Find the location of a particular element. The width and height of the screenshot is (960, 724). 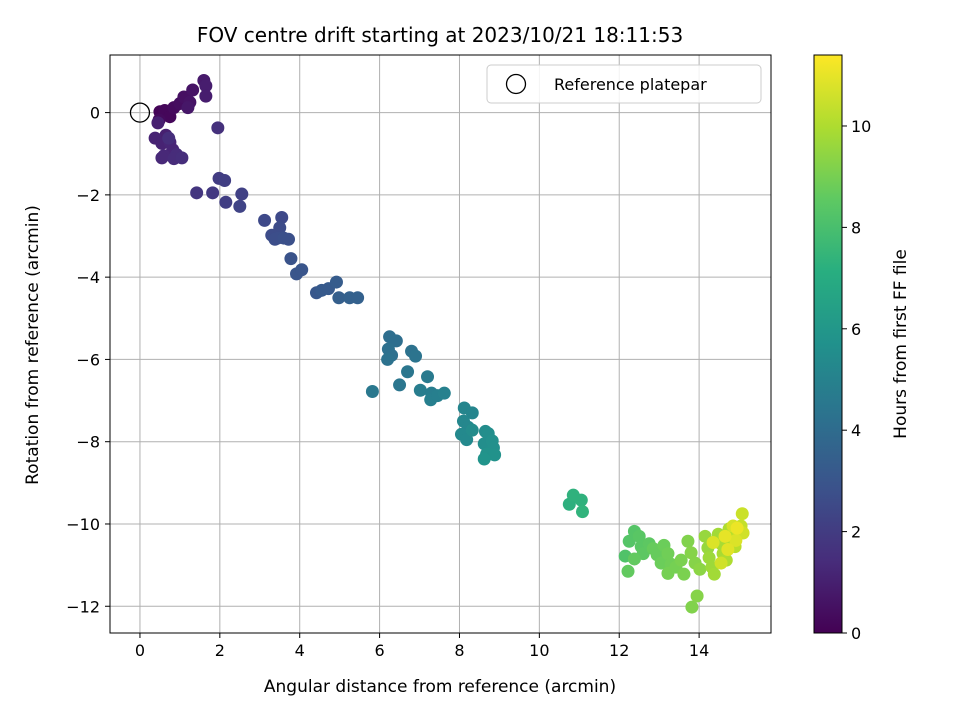

reference-marker-layer is located at coordinates (140, 112).